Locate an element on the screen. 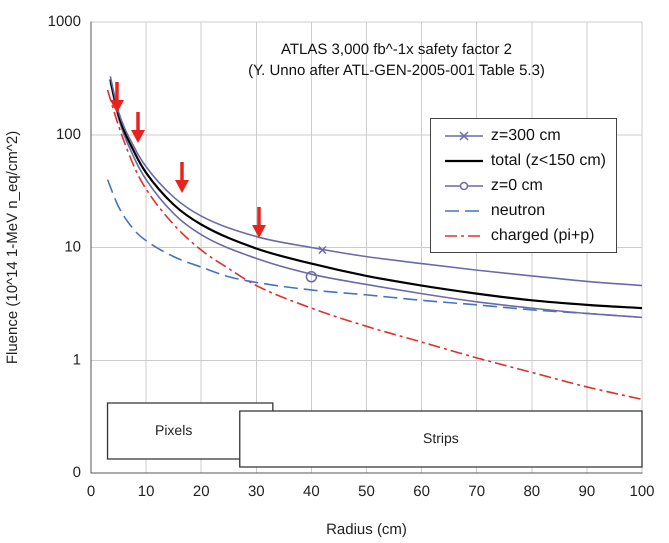  band-label: Strips is located at coordinates (440, 438).